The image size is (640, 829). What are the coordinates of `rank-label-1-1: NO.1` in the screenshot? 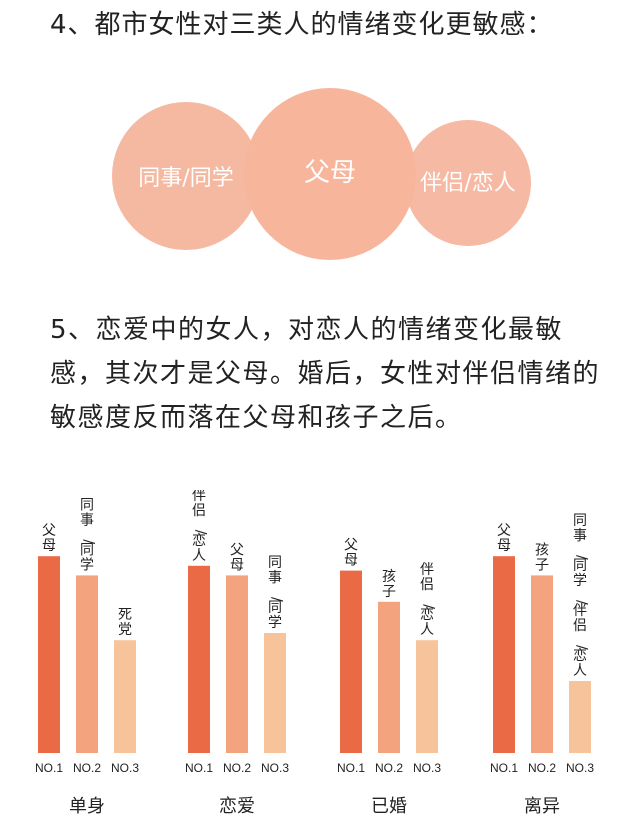 It's located at (49, 768).